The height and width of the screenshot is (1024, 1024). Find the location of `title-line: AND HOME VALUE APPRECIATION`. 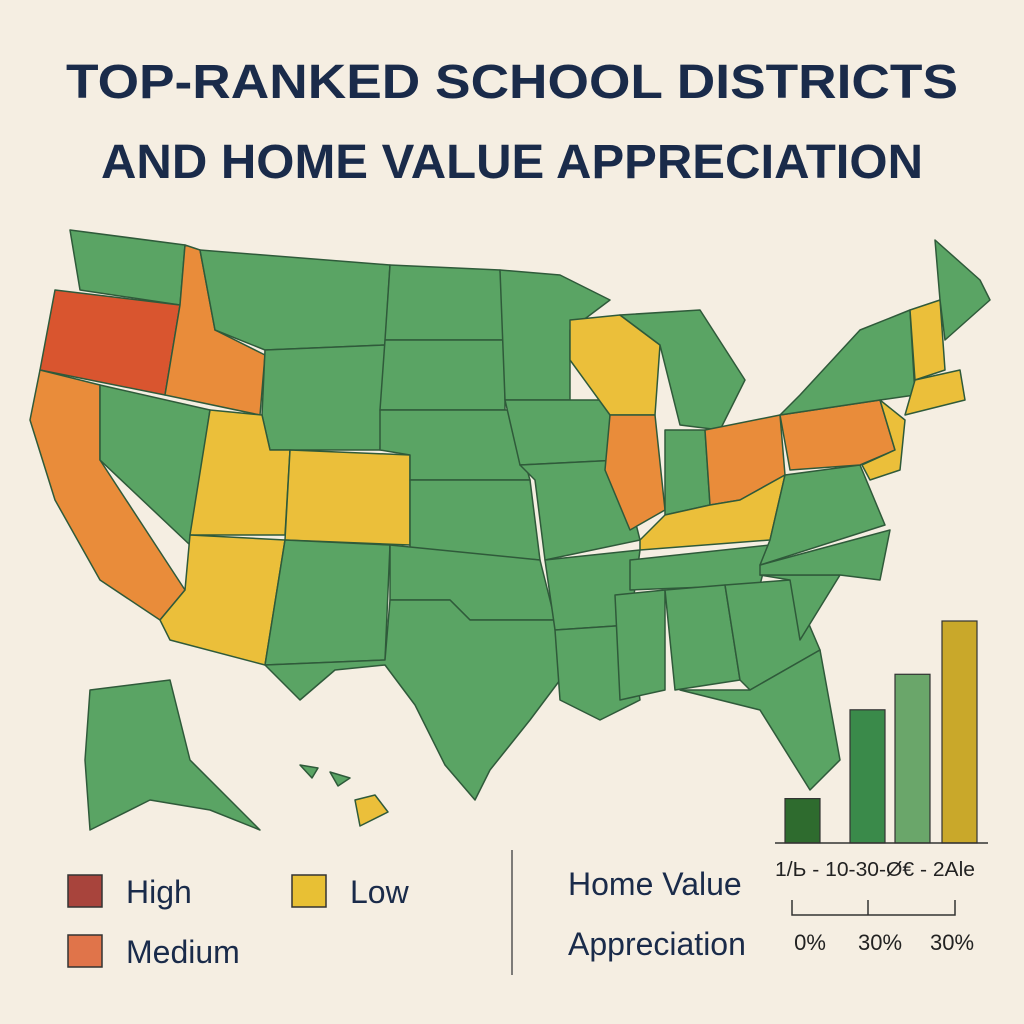

title-line: AND HOME VALUE APPRECIATION is located at coordinates (512, 162).